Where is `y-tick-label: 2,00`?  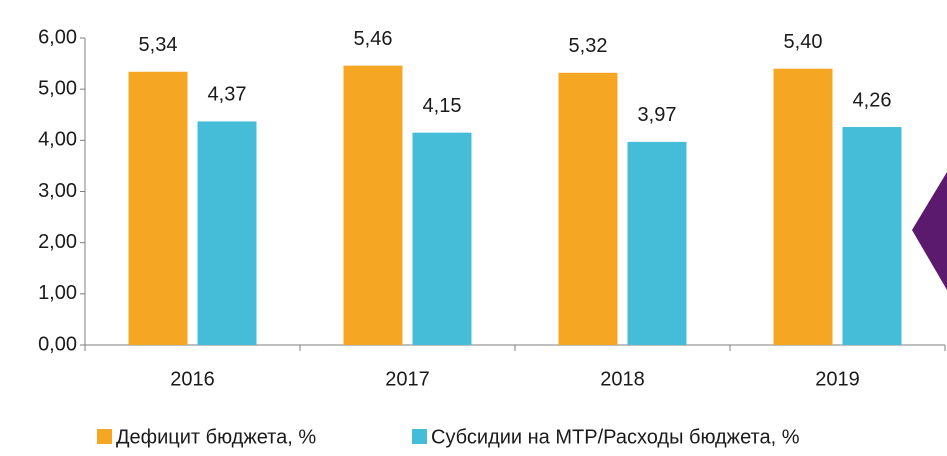 y-tick-label: 2,00 is located at coordinates (57, 242).